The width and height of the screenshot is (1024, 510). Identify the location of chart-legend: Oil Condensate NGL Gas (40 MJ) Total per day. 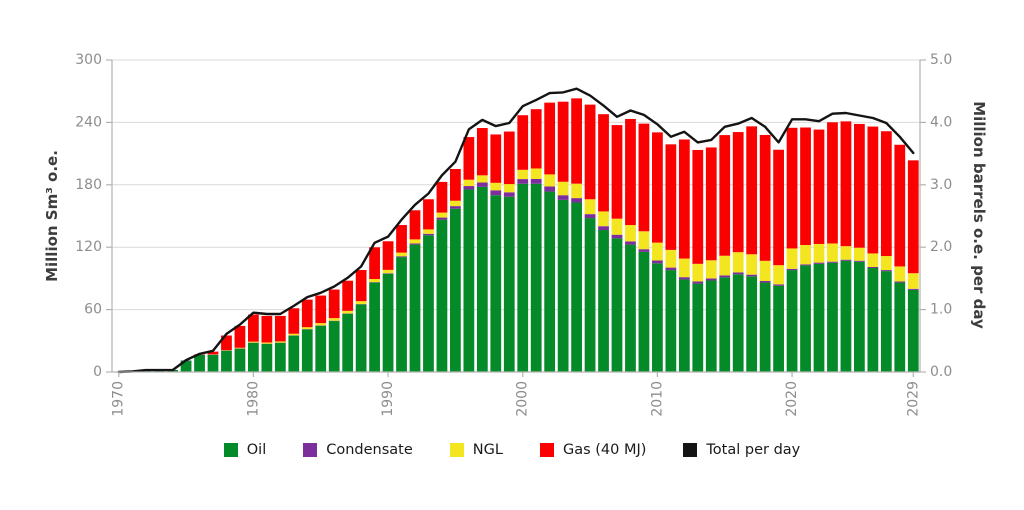
(512, 450).